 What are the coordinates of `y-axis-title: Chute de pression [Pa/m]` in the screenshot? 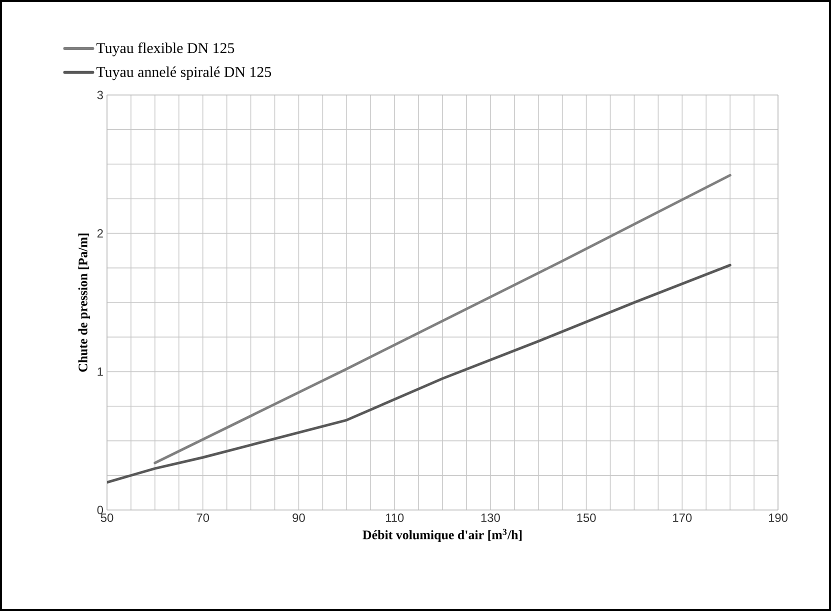 It's located at (84, 303).